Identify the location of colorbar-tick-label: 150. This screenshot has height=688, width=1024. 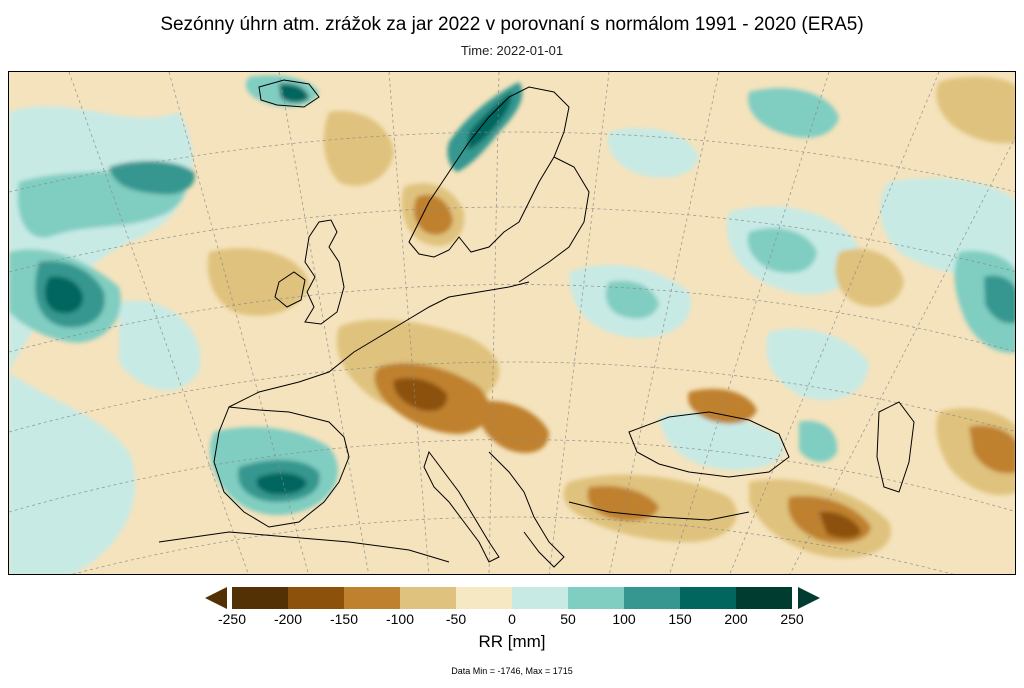
(680, 619).